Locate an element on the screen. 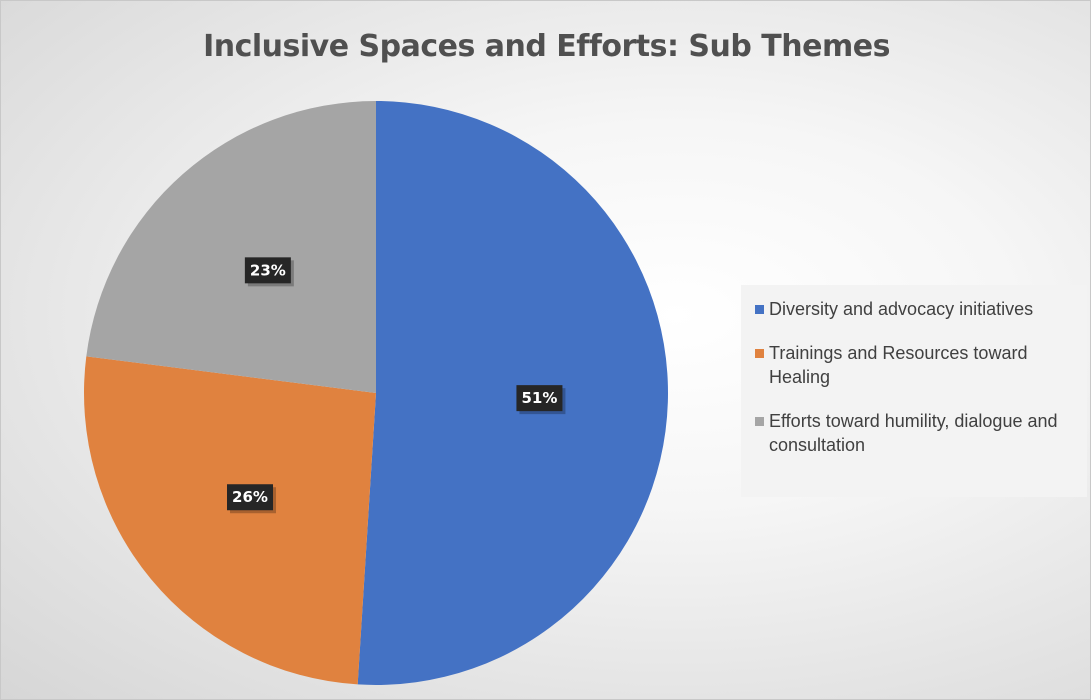  pie-slice-efforts is located at coordinates (231, 247).